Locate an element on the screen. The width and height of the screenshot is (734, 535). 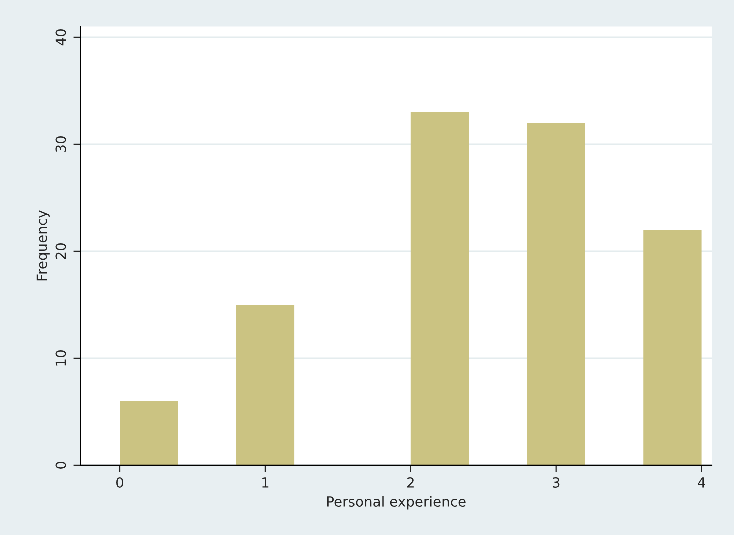
x-tick-label: 3 is located at coordinates (556, 483).